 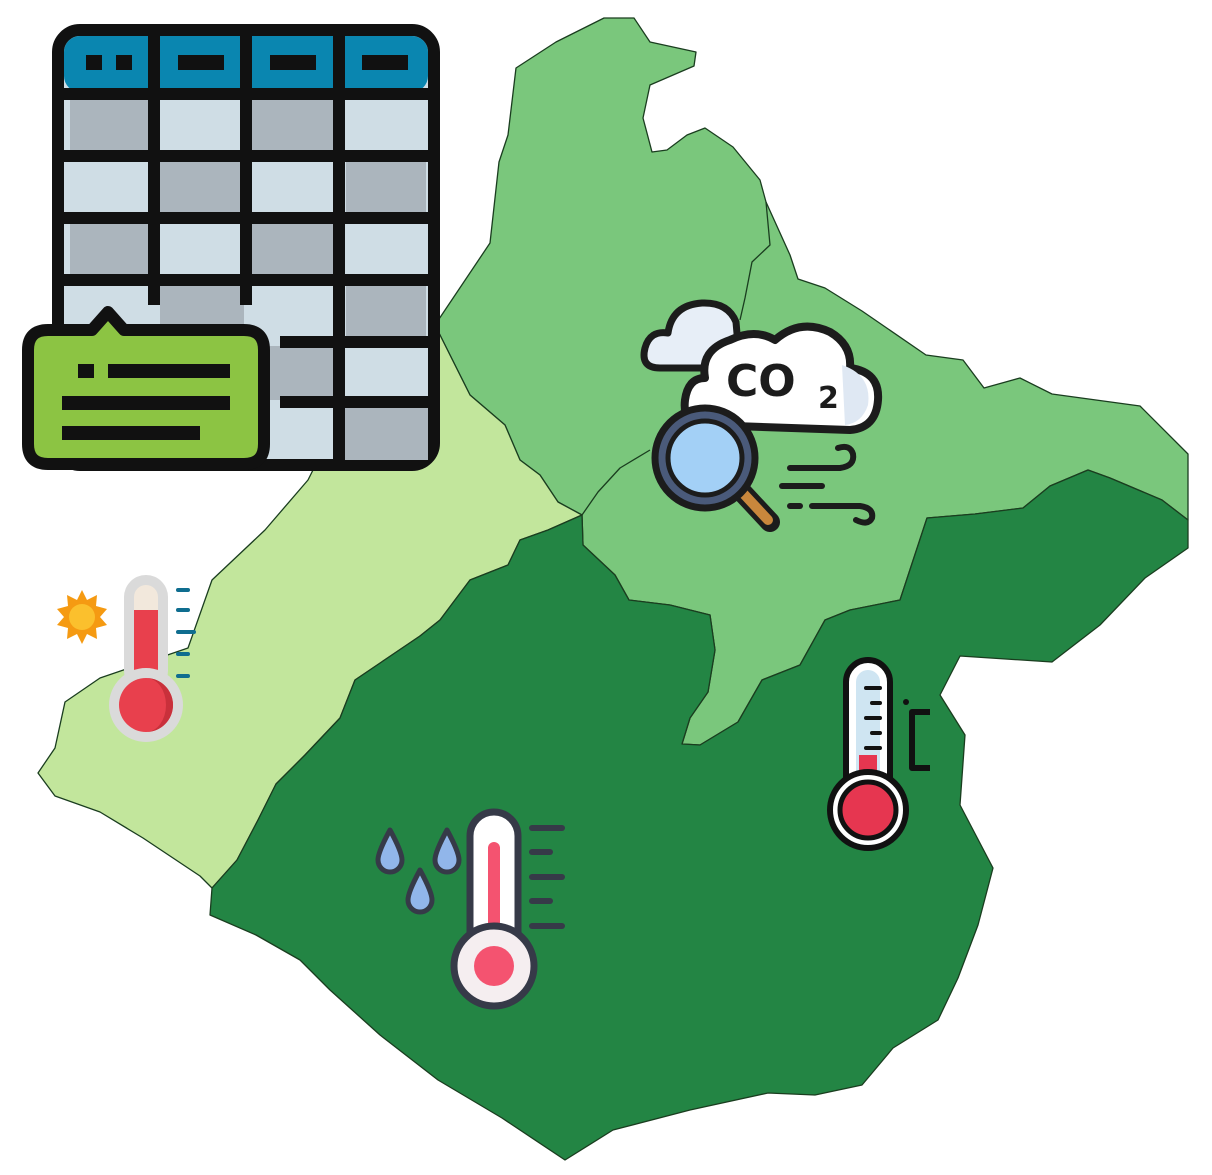 What do you see at coordinates (761, 381) in the screenshot?
I see `co2-text: CO` at bounding box center [761, 381].